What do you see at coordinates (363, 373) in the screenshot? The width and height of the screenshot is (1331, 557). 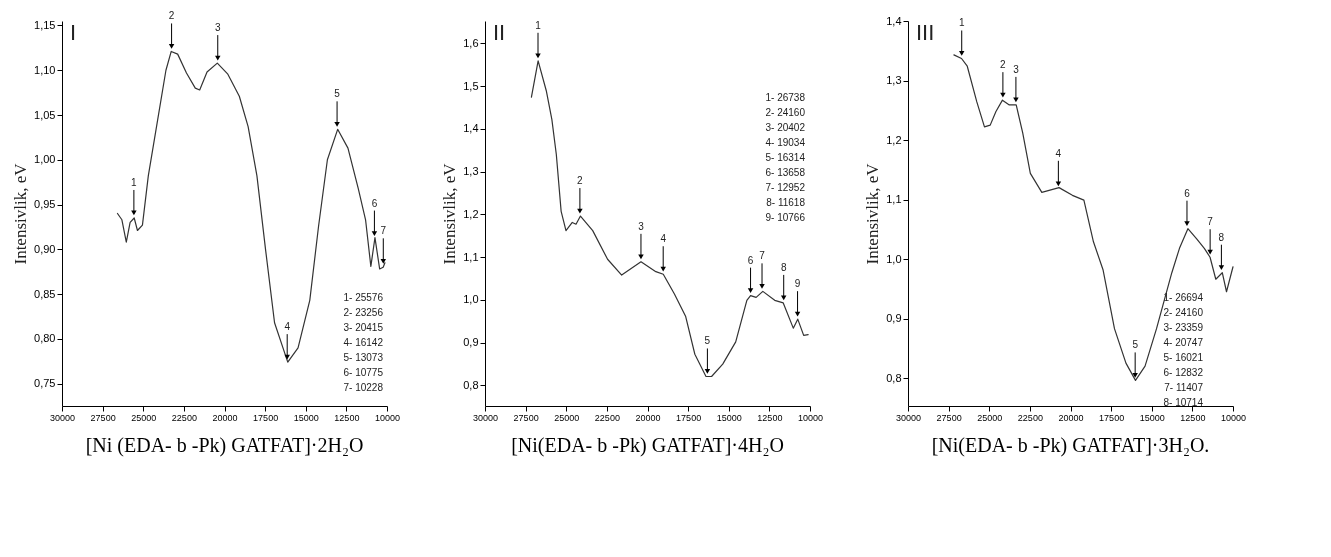 I see `annotation: 6- 10775` at bounding box center [363, 373].